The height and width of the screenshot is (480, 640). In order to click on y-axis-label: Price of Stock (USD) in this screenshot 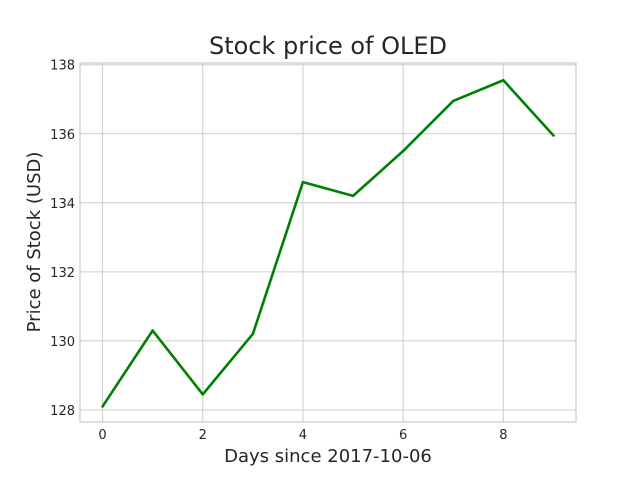, I will do `click(34, 242)`.